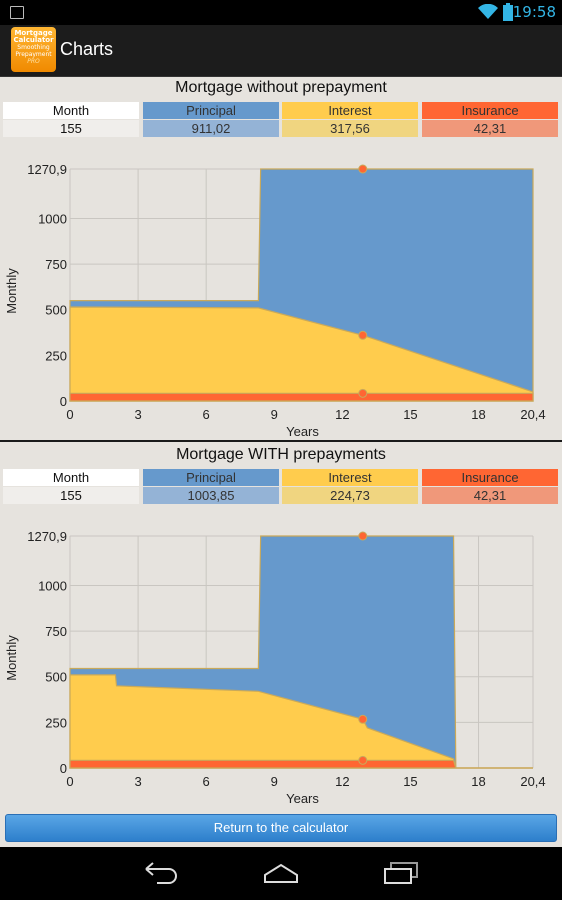 This screenshot has height=900, width=562. What do you see at coordinates (508, 12) in the screenshot?
I see `battery-icon` at bounding box center [508, 12].